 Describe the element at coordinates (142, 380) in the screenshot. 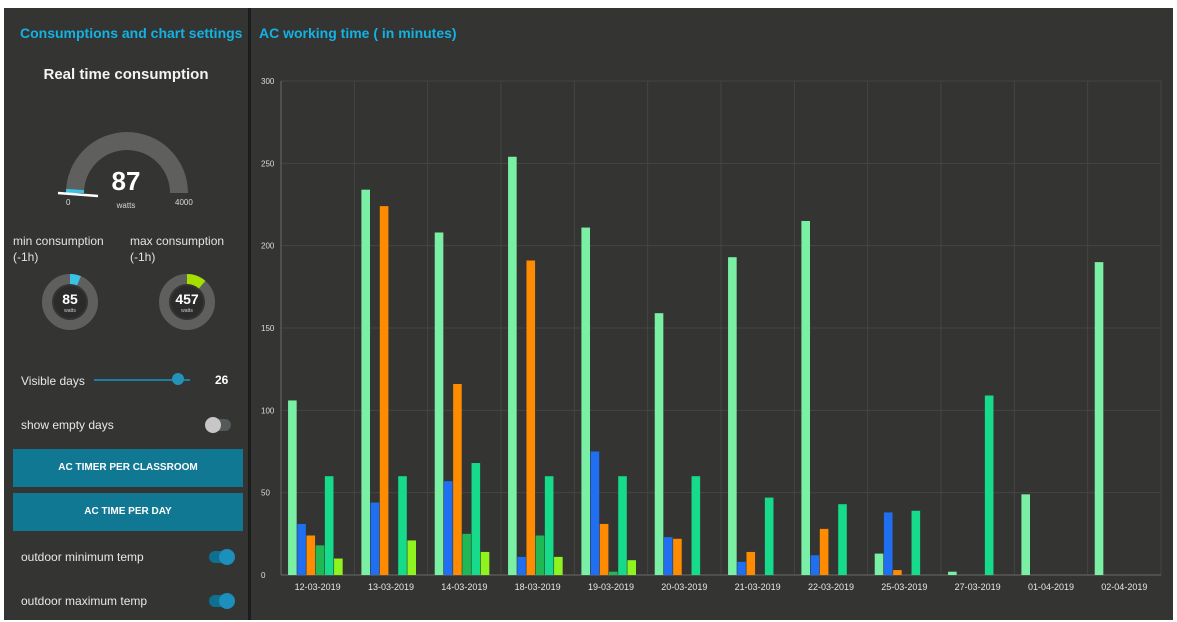

I see `visible-days-slider-track` at that location.